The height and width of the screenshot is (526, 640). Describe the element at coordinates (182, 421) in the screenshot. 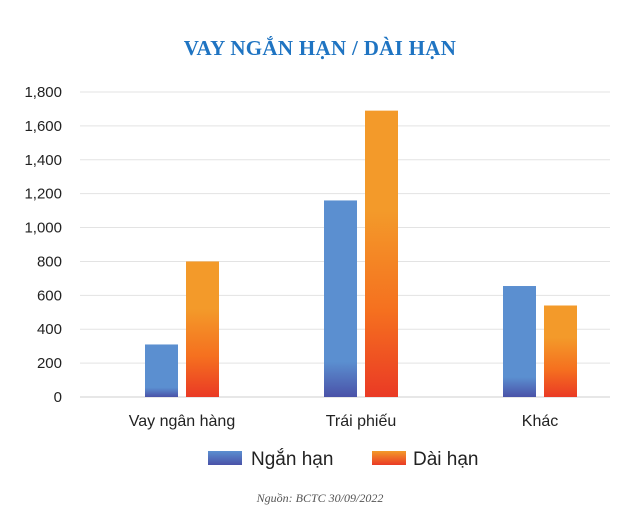

I see `x-category-label: Vay ngân hàng` at that location.